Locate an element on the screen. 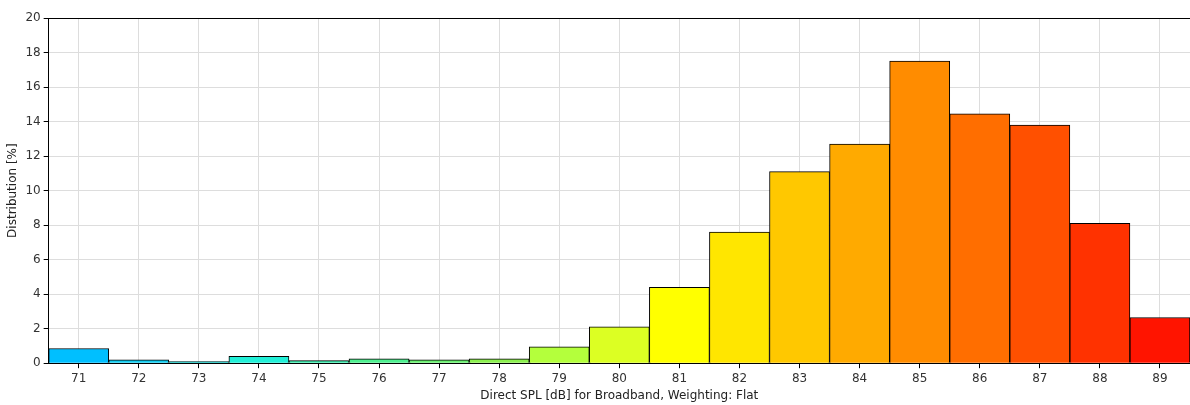  y-tick-label: 20 is located at coordinates (33, 17).